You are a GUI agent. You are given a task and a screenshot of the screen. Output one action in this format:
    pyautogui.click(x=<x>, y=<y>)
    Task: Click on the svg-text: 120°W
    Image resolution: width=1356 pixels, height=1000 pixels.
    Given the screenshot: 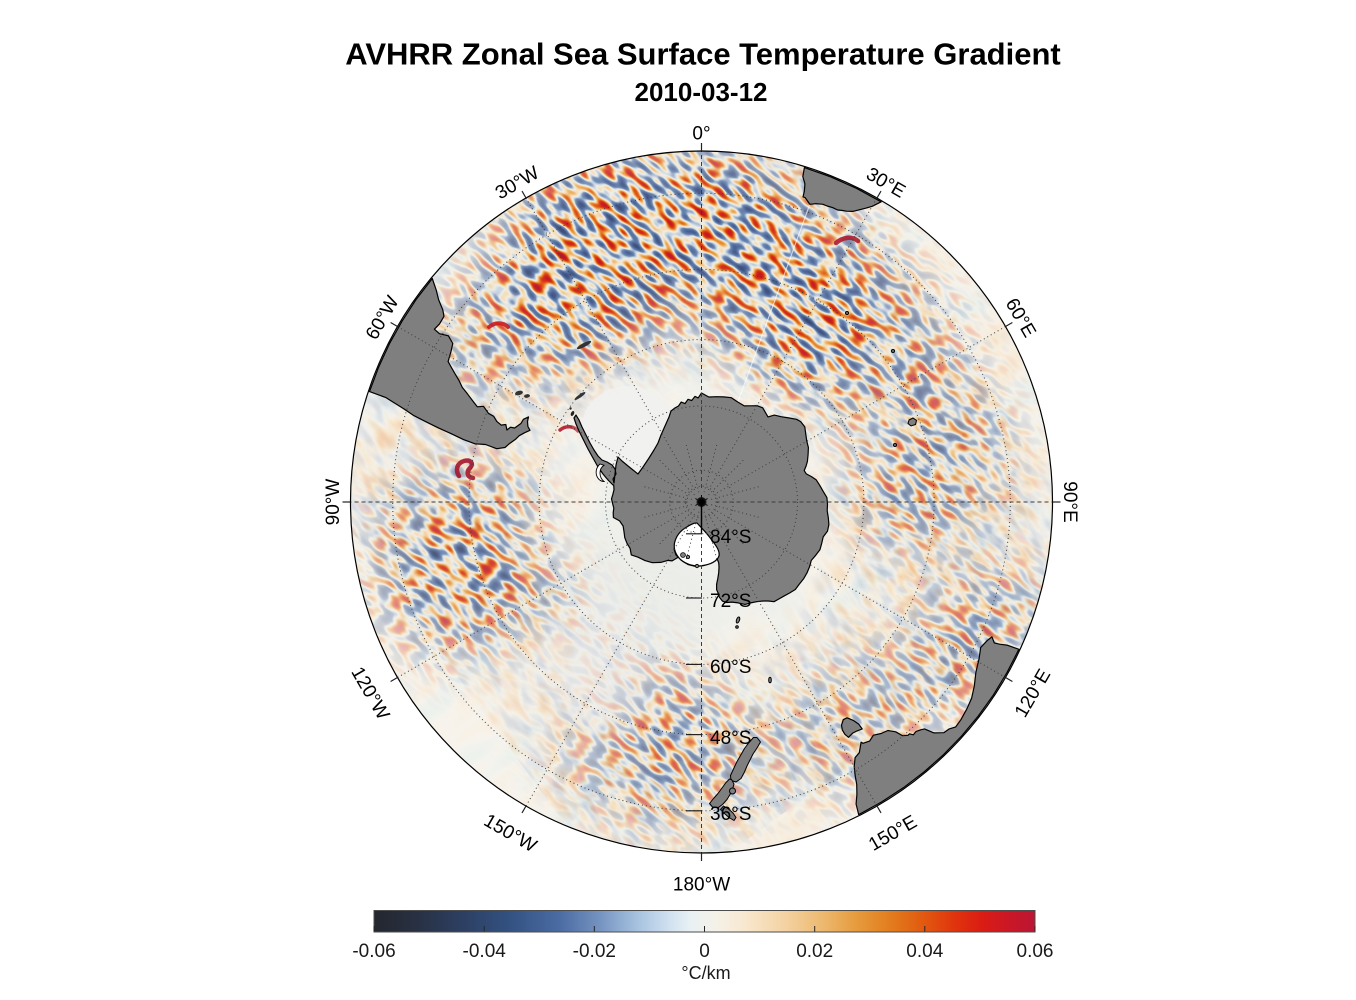 What is the action you would take?
    pyautogui.click(x=369, y=693)
    